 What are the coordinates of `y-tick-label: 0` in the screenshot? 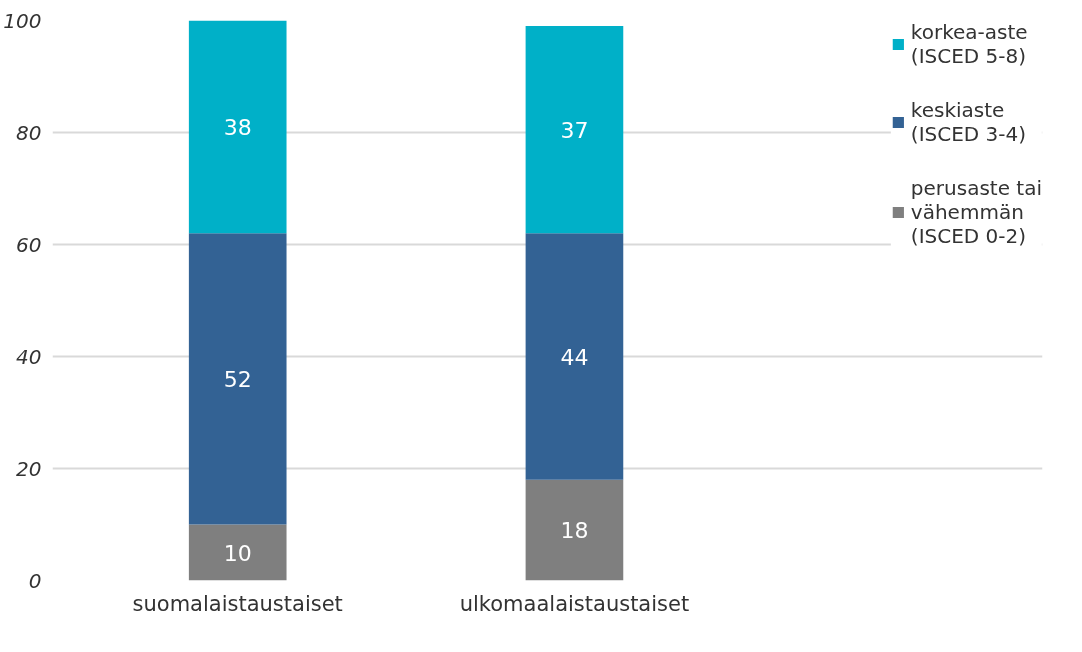 It's located at (35, 580).